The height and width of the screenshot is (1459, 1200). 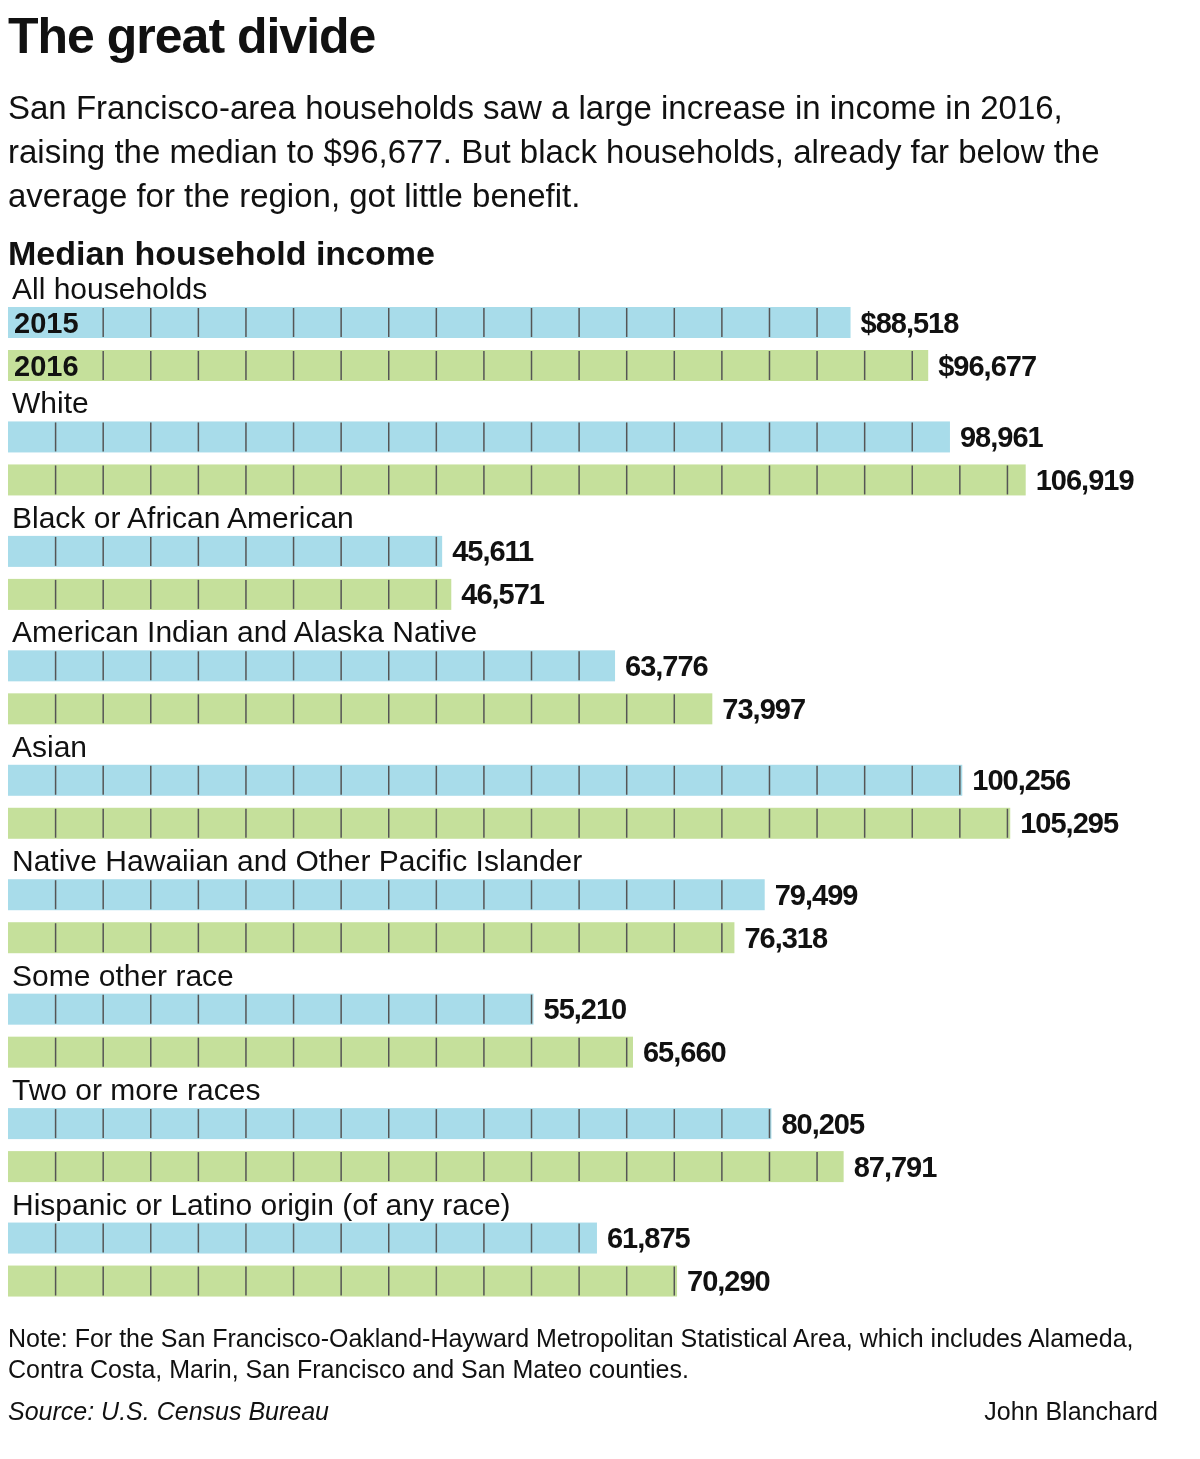 I want to click on data-label: 63,776, so click(x=667, y=665).